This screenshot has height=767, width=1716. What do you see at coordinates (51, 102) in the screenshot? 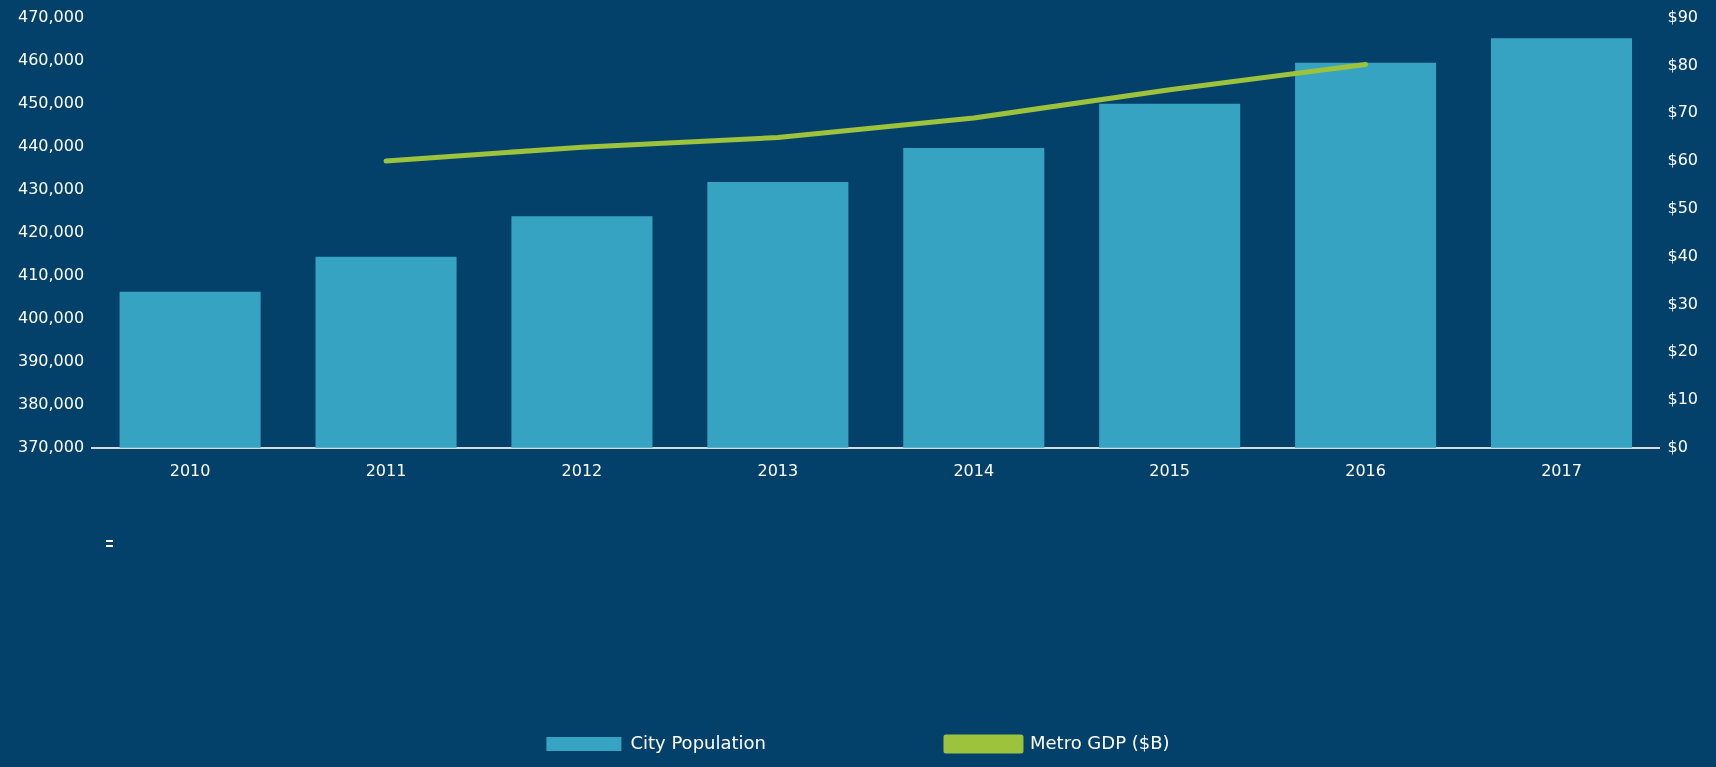
I see `y-tick-label: 450,000` at bounding box center [51, 102].